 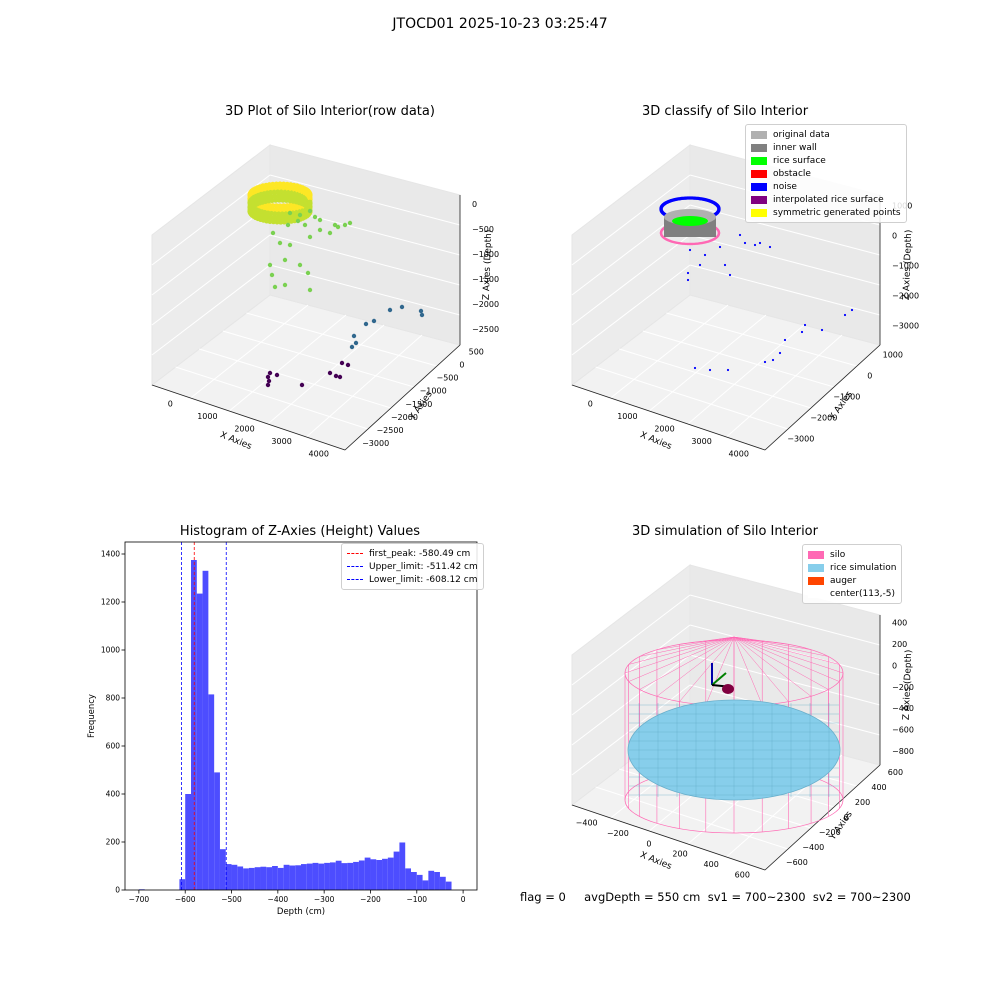 I want to click on legend-label: silo, so click(x=838, y=554).